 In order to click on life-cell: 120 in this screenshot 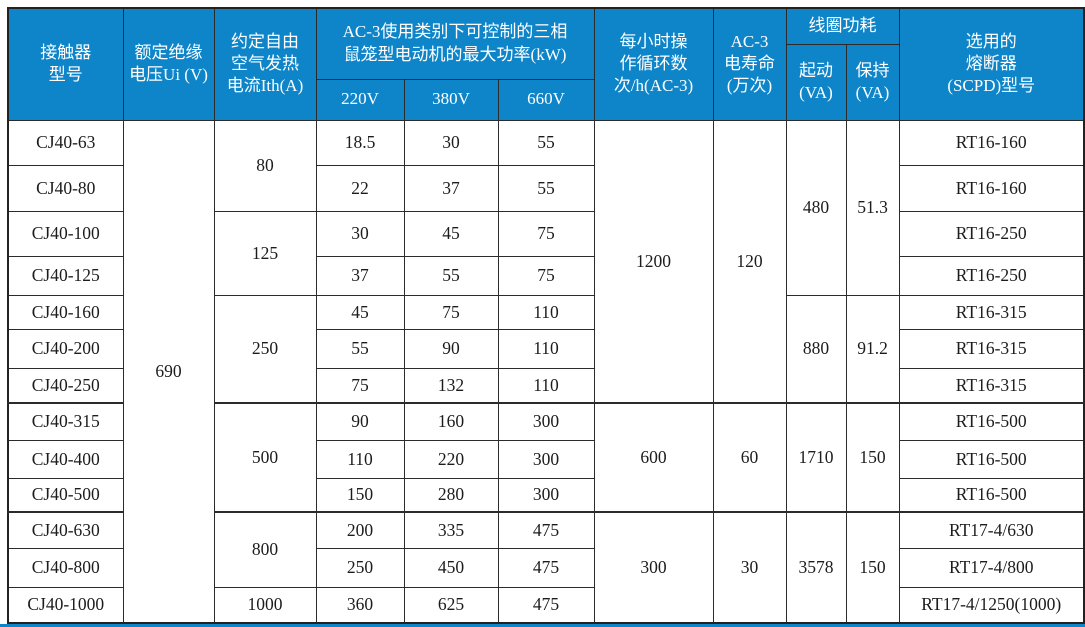, I will do `click(749, 261)`.